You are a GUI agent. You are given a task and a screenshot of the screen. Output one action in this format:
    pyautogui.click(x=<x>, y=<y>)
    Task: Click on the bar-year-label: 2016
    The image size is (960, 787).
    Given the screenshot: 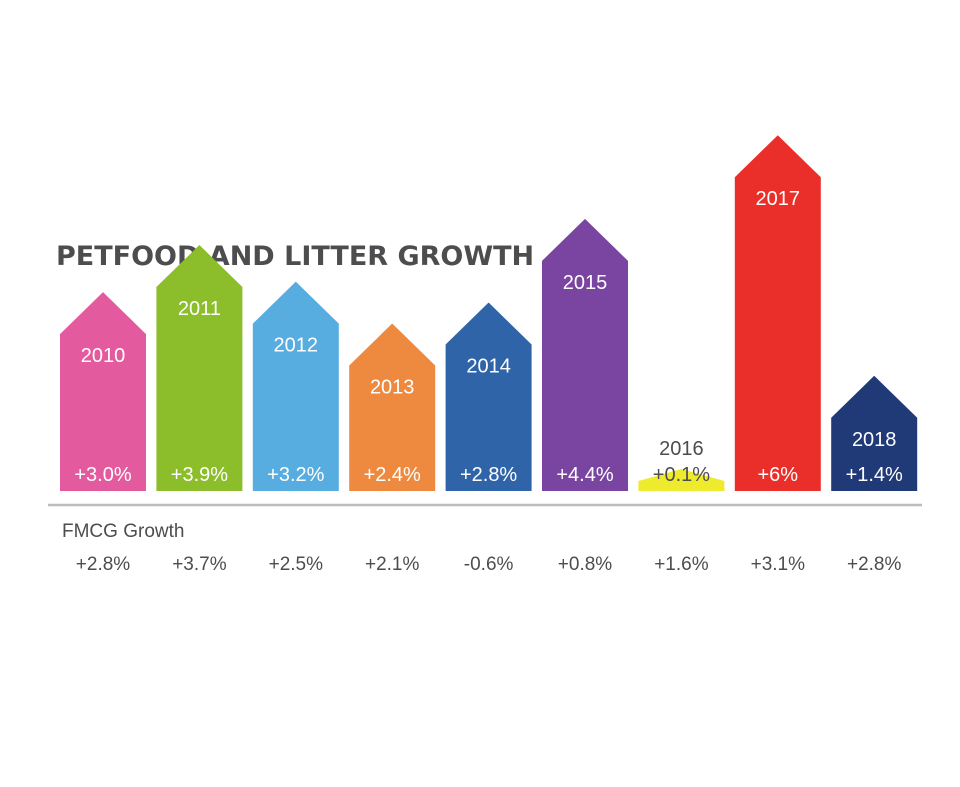 What is the action you would take?
    pyautogui.click(x=681, y=449)
    